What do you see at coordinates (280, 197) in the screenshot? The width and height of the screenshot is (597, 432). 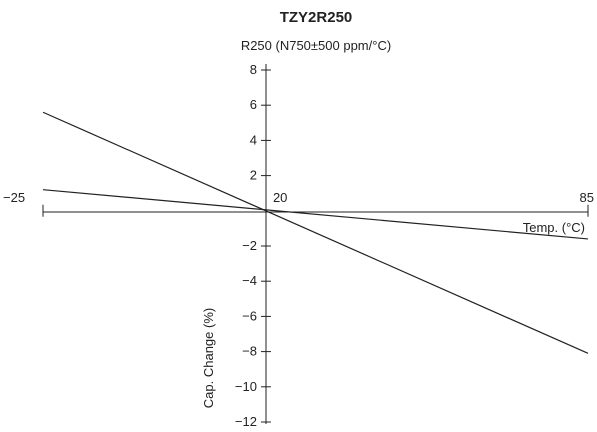 I see `x-tick-label: 20` at bounding box center [280, 197].